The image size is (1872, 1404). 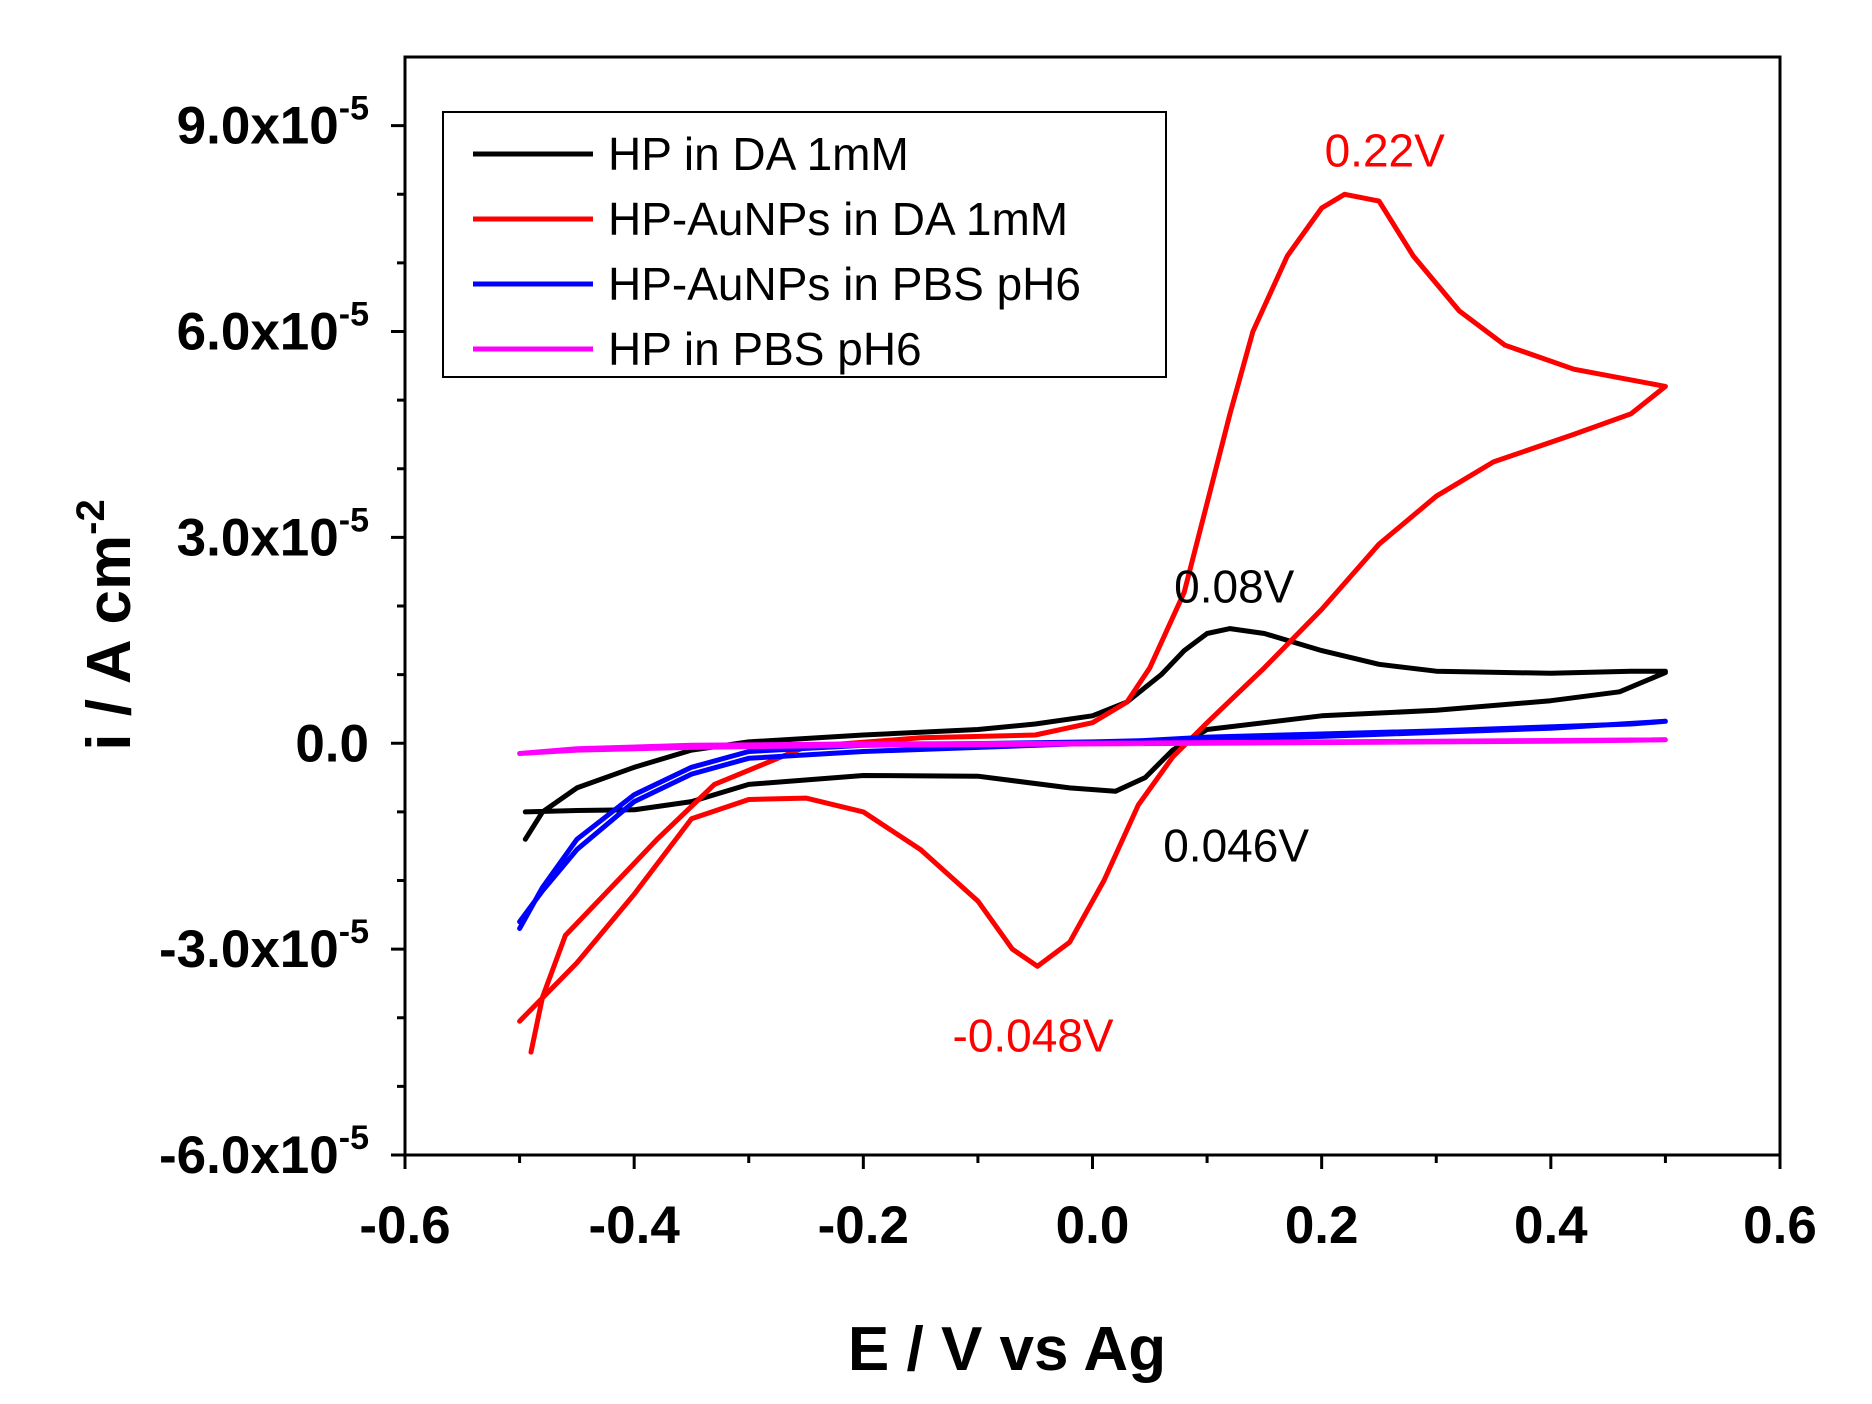 What do you see at coordinates (273, 123) in the screenshot?
I see `y-tick-label: 9.0x10⁻⁵` at bounding box center [273, 123].